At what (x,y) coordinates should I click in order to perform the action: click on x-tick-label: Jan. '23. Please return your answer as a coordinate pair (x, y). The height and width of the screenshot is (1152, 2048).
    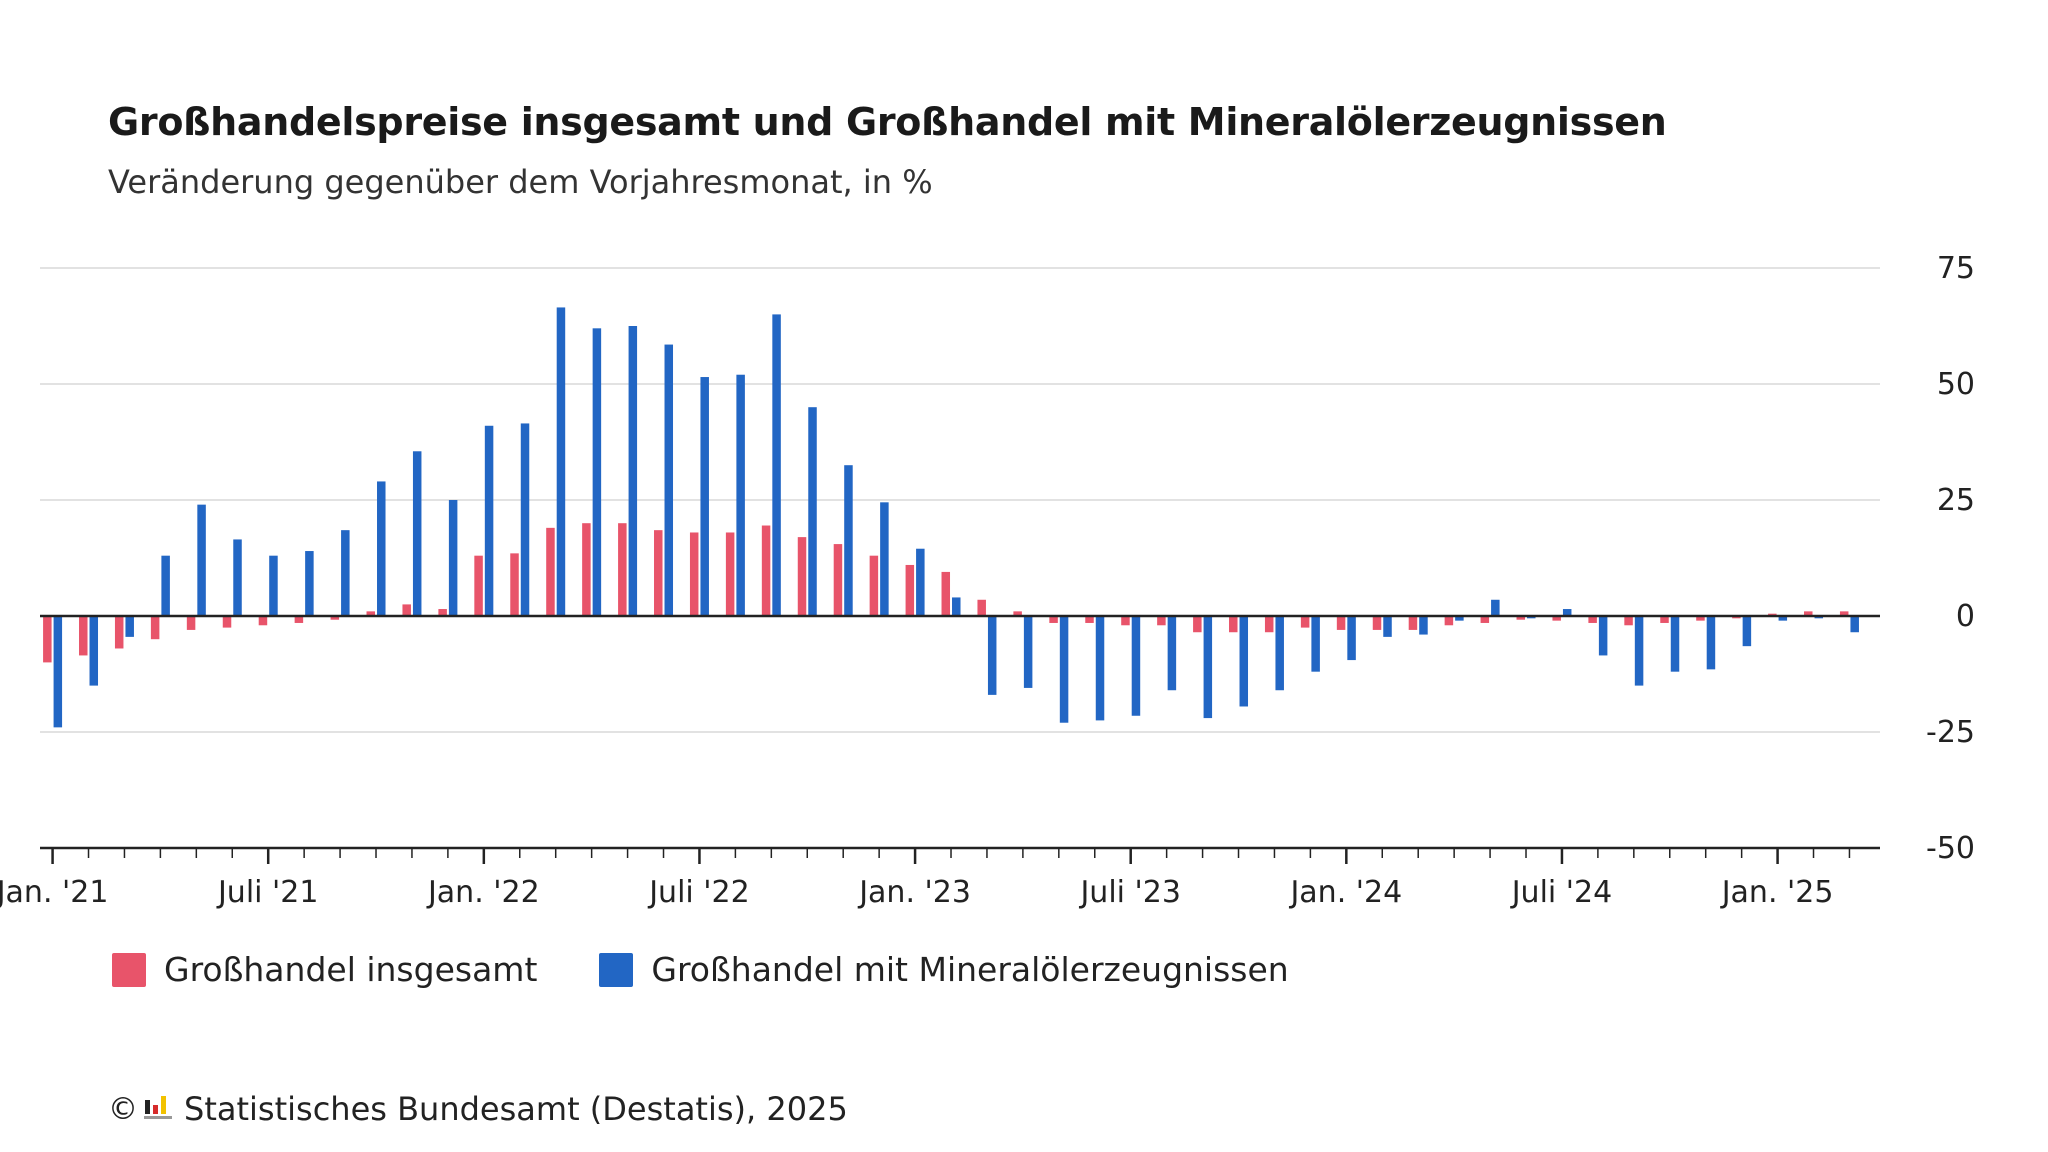
    Looking at the image, I should click on (914, 892).